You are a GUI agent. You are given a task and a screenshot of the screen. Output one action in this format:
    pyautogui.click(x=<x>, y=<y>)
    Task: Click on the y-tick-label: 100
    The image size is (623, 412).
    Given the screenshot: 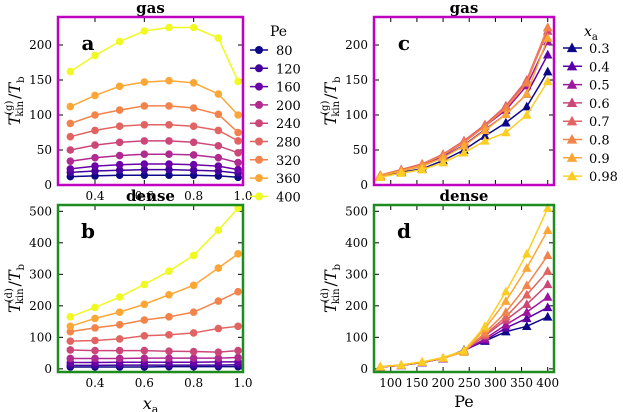 What is the action you would take?
    pyautogui.click(x=356, y=115)
    